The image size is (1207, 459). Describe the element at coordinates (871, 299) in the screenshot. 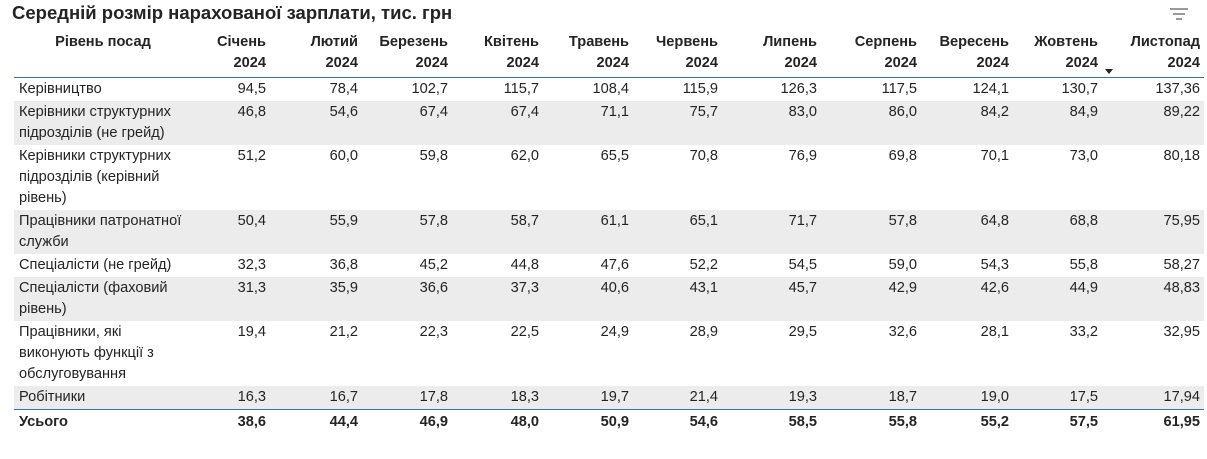

I see `salary-value-cell: 42,9` at that location.